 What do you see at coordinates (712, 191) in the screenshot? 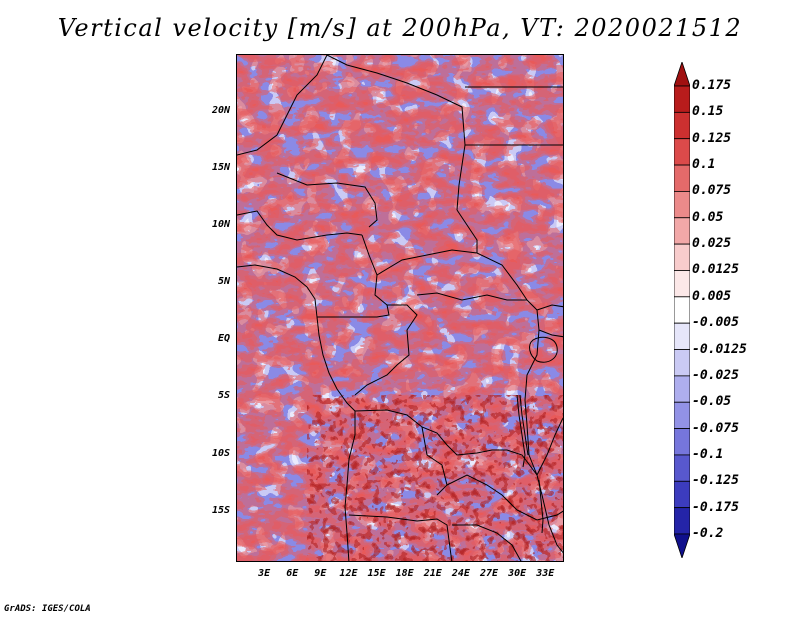
I see `colorbar-tick-label: 0.075` at bounding box center [712, 191].